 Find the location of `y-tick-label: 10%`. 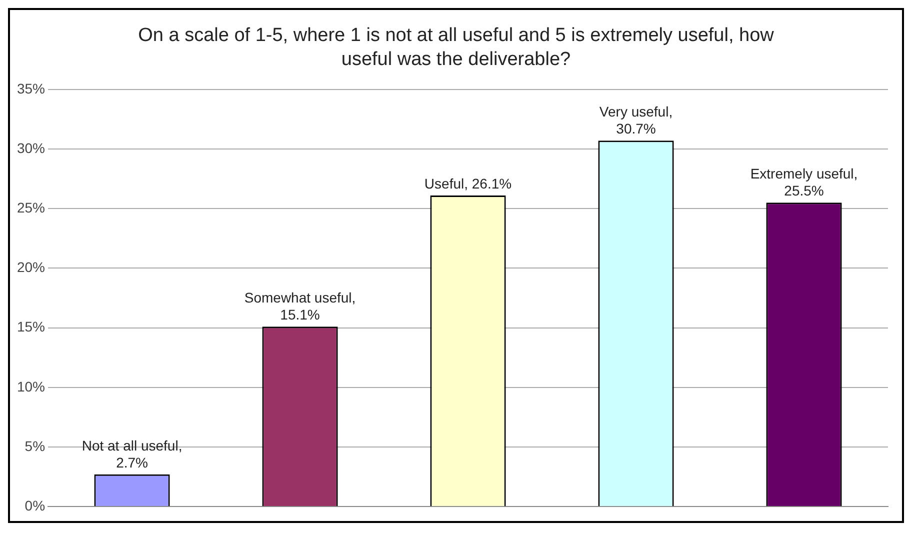

y-tick-label: 10% is located at coordinates (31, 386).